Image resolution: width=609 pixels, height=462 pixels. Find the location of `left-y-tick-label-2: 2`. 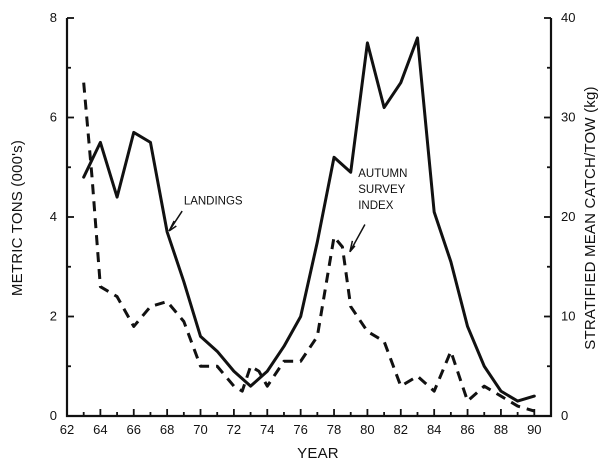

left-y-tick-label-2: 2 is located at coordinates (53, 316).